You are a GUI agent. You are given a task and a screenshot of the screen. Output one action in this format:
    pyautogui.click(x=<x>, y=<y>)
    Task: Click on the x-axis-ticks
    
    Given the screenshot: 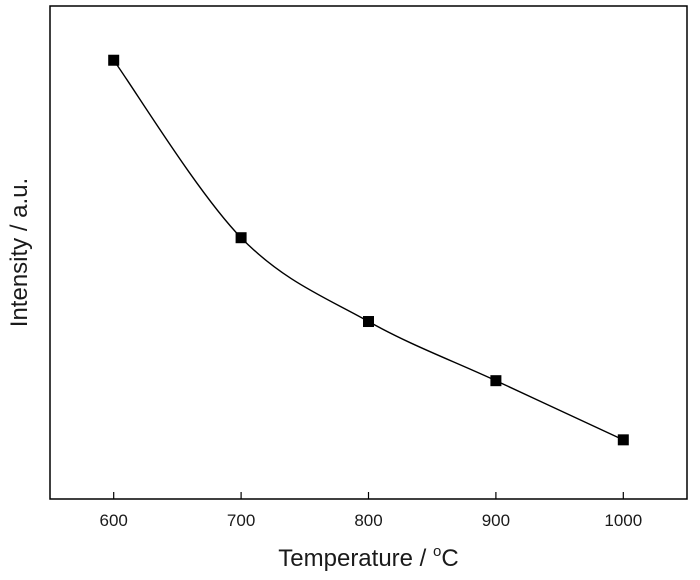 What is the action you would take?
    pyautogui.click(x=368, y=495)
    